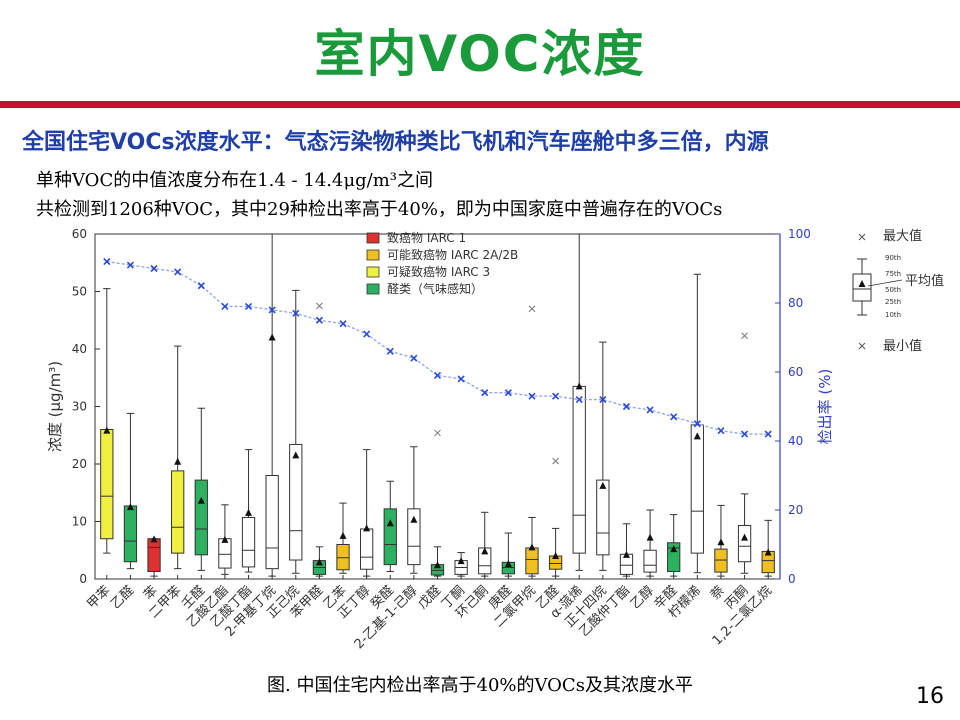  What do you see at coordinates (893, 274) in the screenshot?
I see `key-p75: 75th` at bounding box center [893, 274].